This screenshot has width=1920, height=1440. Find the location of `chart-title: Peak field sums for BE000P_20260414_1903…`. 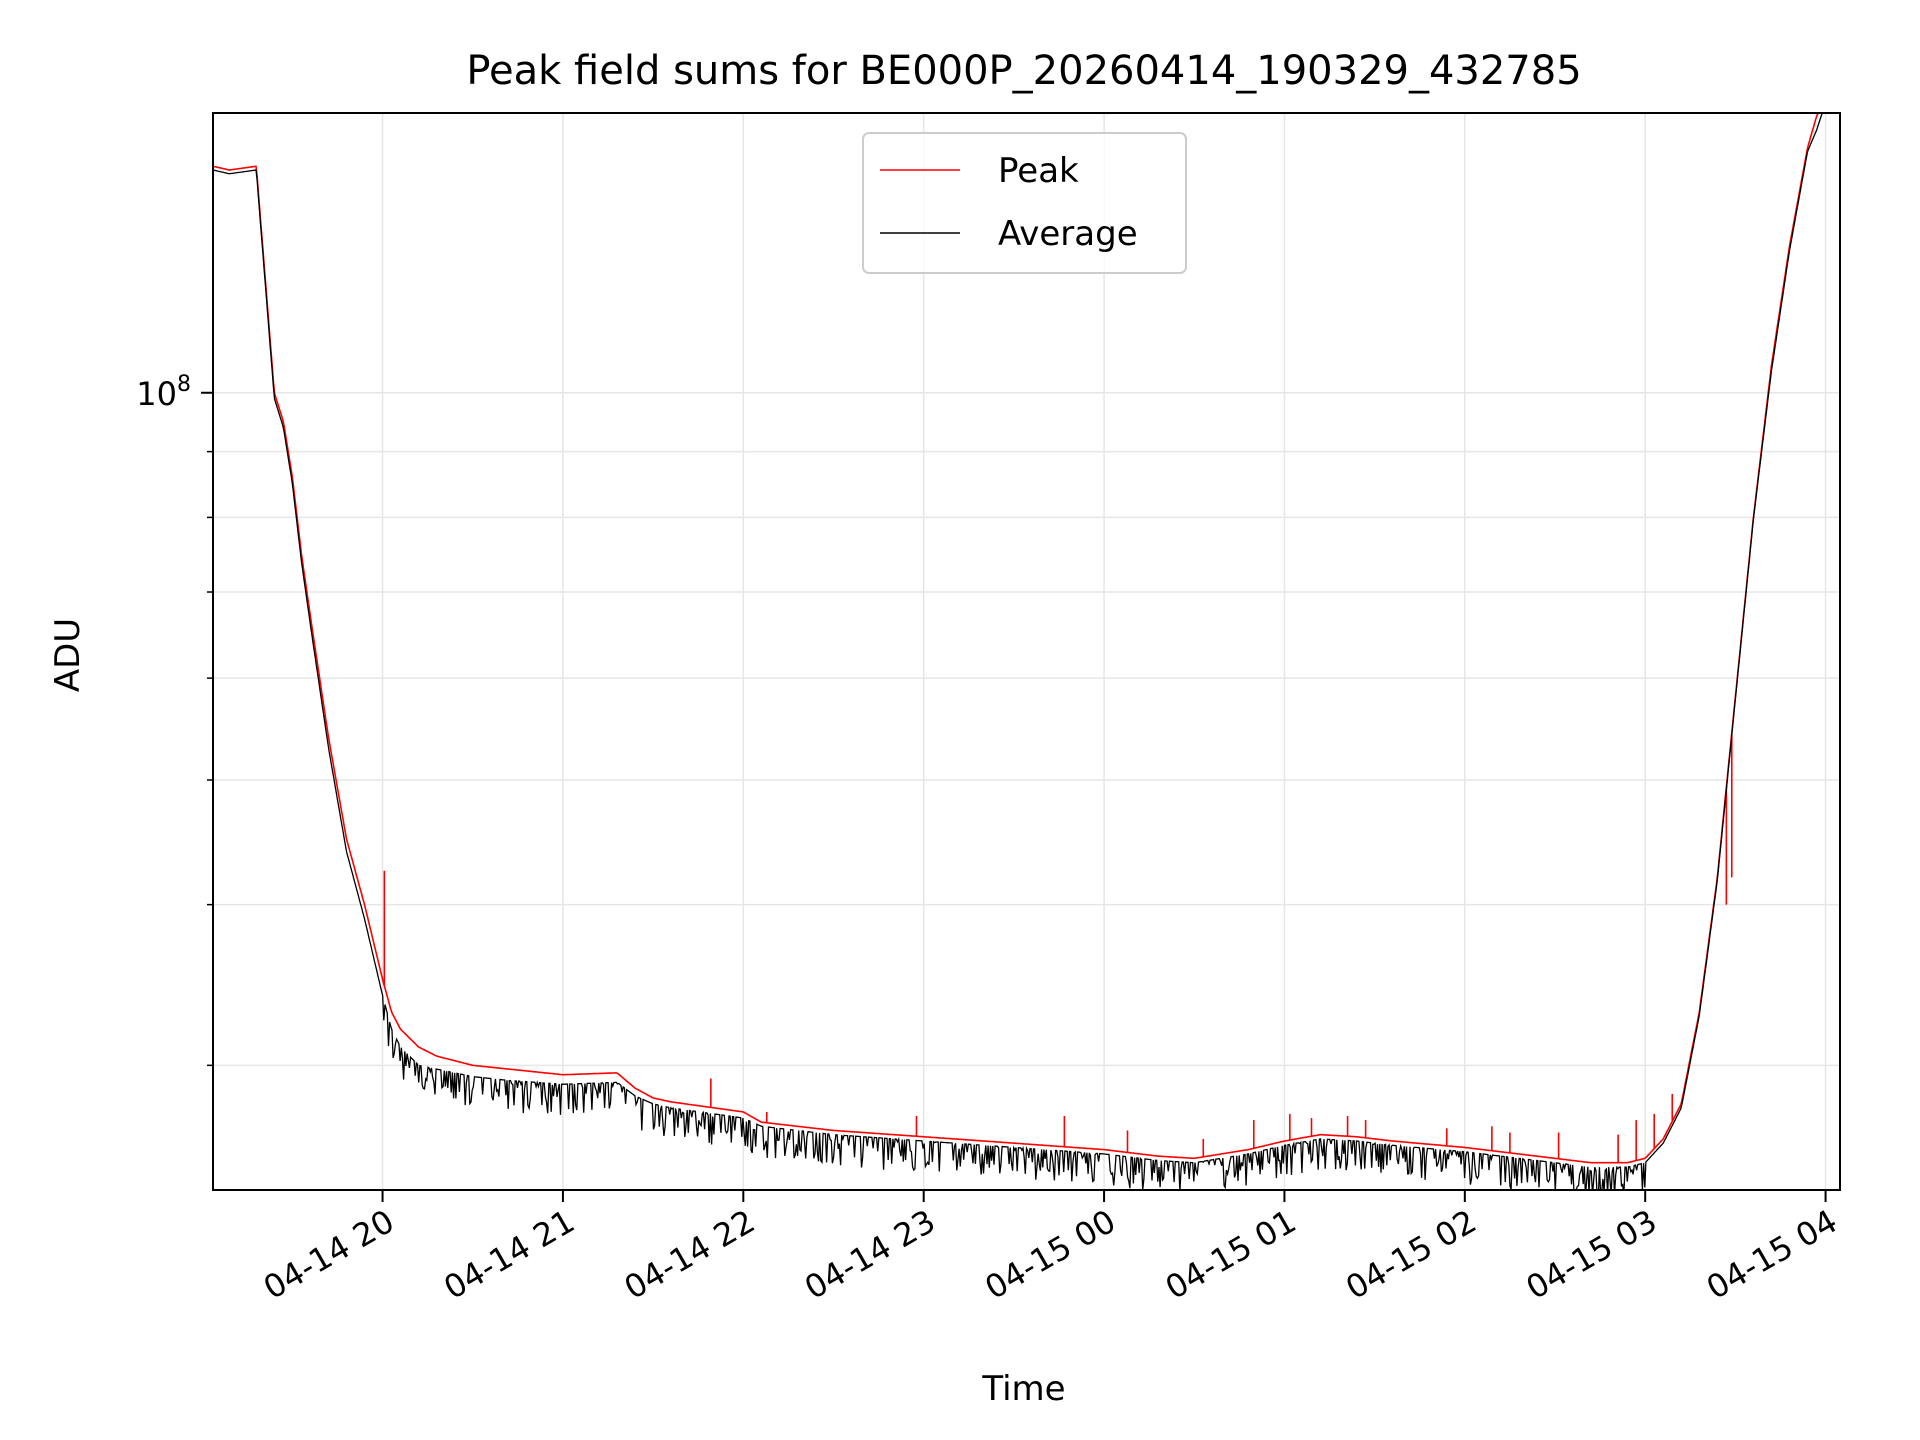

chart-title: Peak field sums for BE000P_20260414_1903… is located at coordinates (1023, 71).